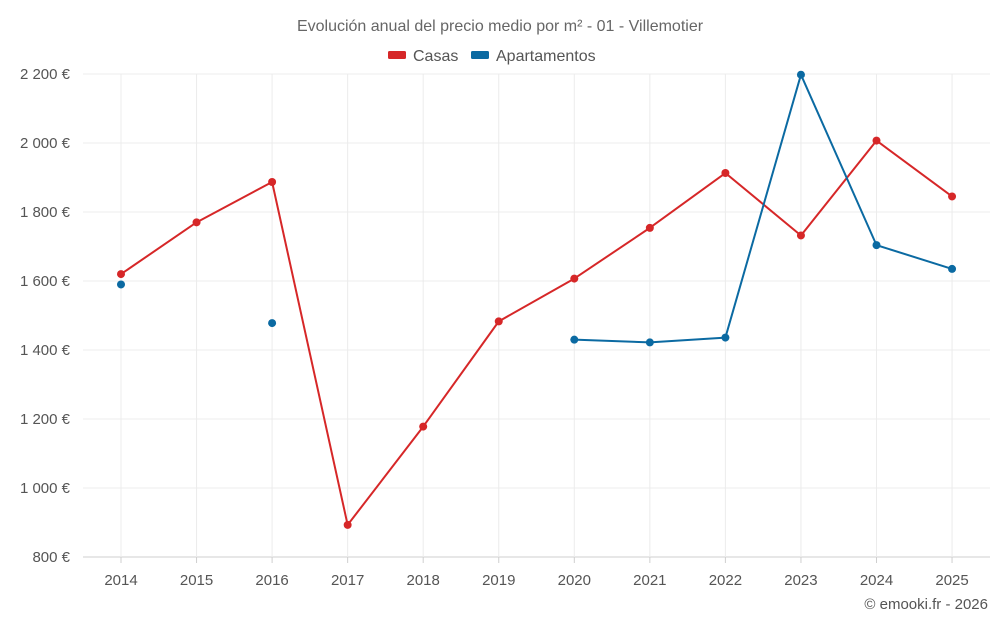  What do you see at coordinates (574, 580) in the screenshot?
I see `x-tick-label: 2020` at bounding box center [574, 580].